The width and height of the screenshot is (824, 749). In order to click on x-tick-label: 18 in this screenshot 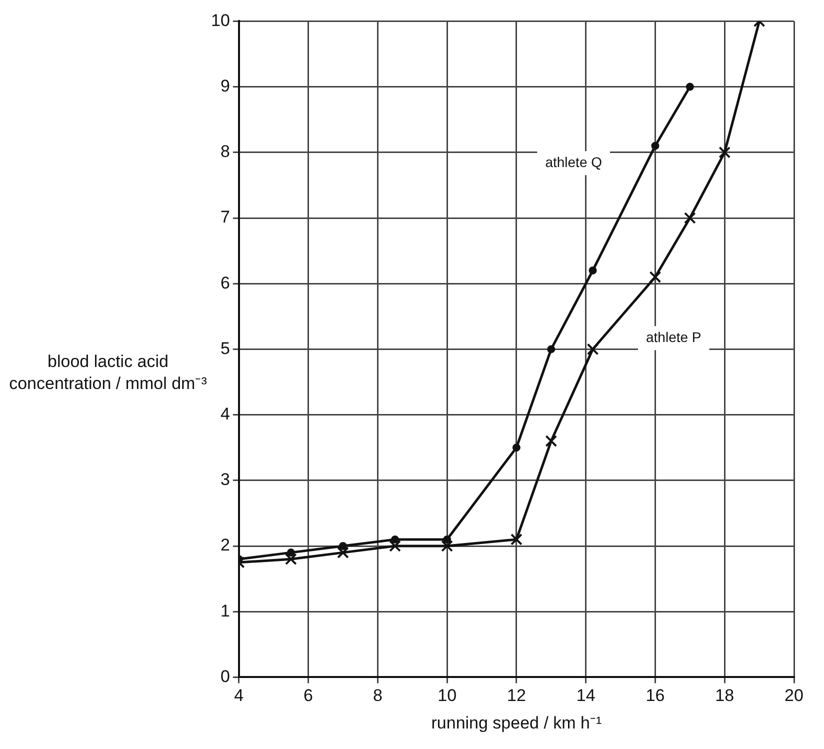, I will do `click(724, 696)`.